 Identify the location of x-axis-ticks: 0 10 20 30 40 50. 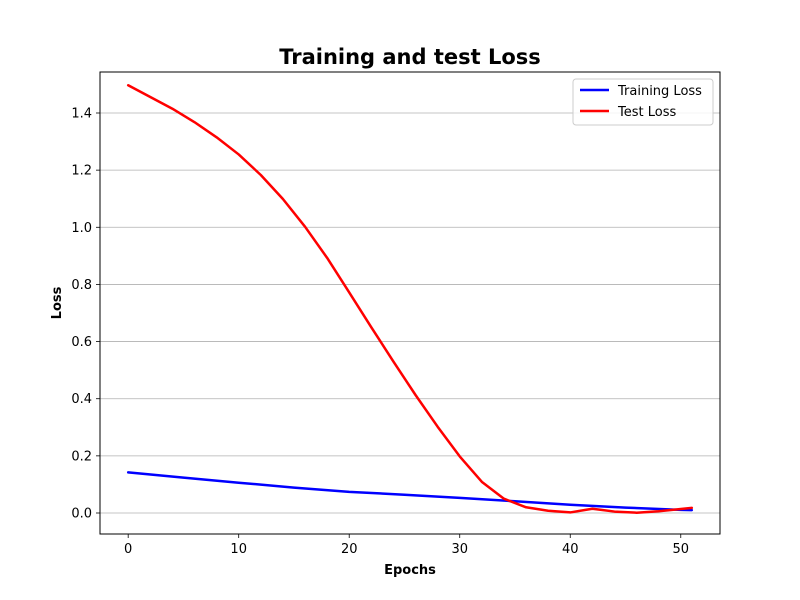
(406, 545).